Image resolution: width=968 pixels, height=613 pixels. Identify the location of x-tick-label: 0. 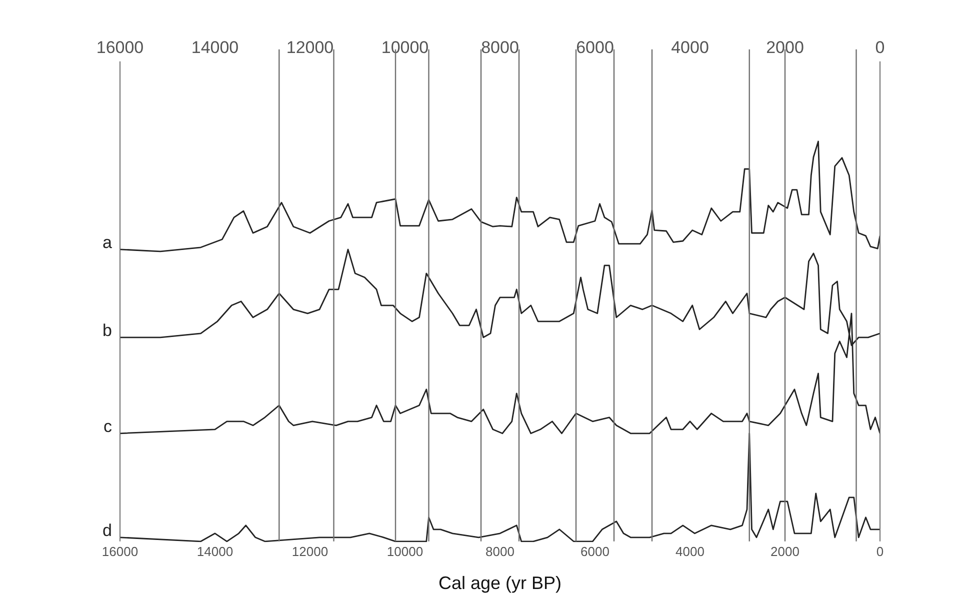
(880, 551).